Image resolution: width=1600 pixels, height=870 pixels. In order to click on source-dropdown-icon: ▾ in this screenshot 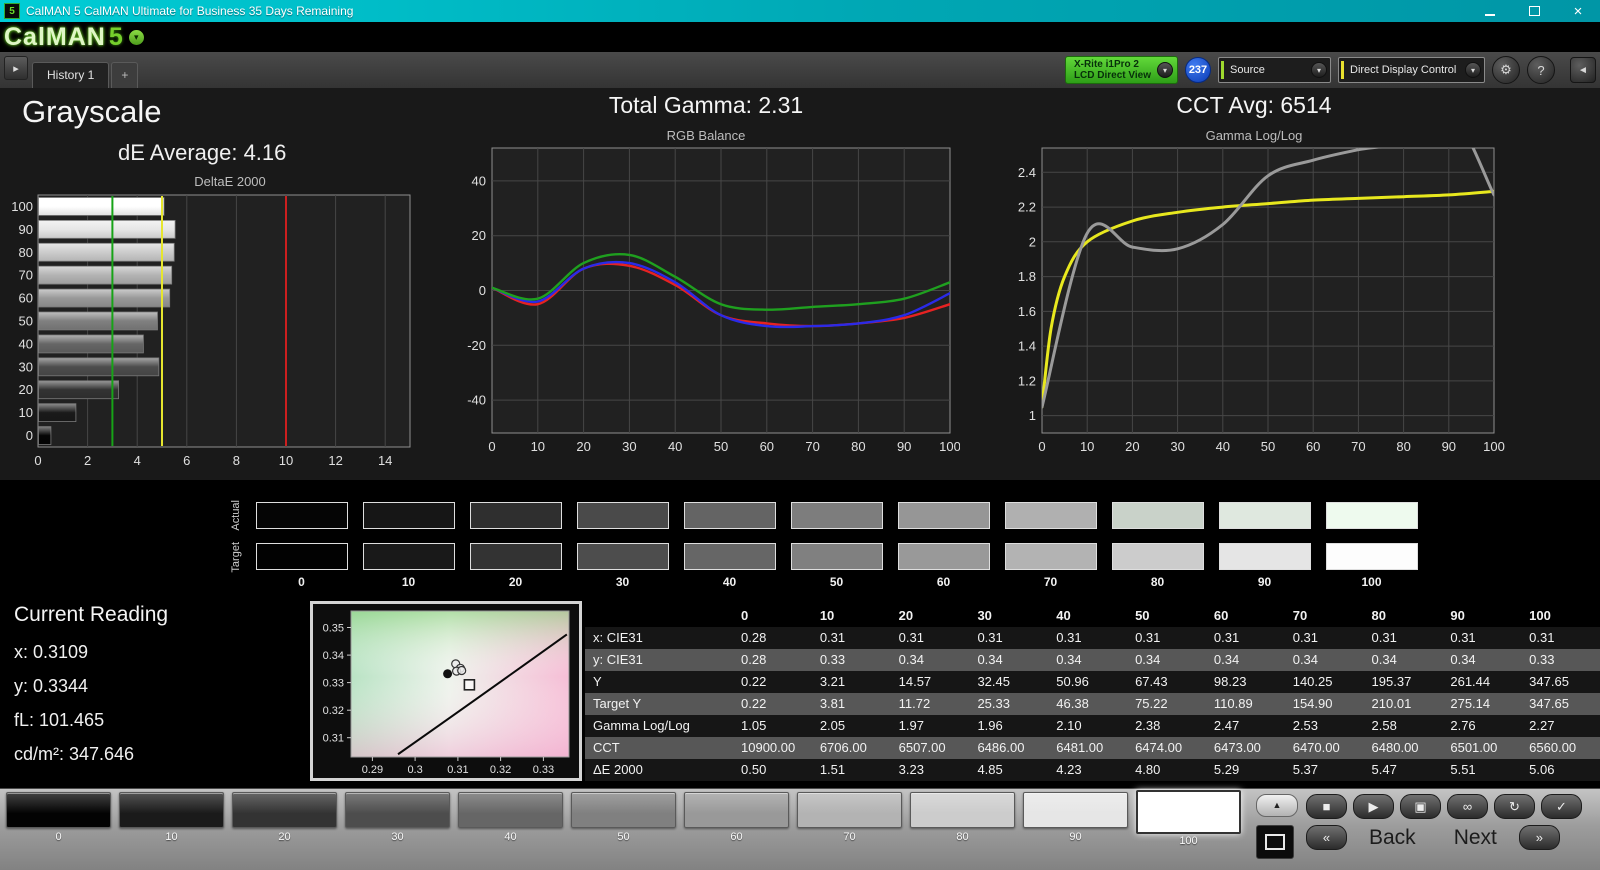, I will do `click(1319, 70)`.